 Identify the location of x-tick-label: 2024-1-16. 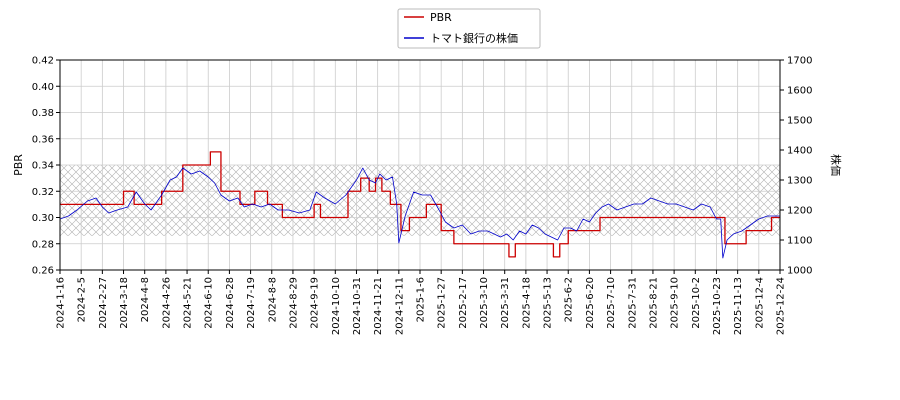
(61, 303).